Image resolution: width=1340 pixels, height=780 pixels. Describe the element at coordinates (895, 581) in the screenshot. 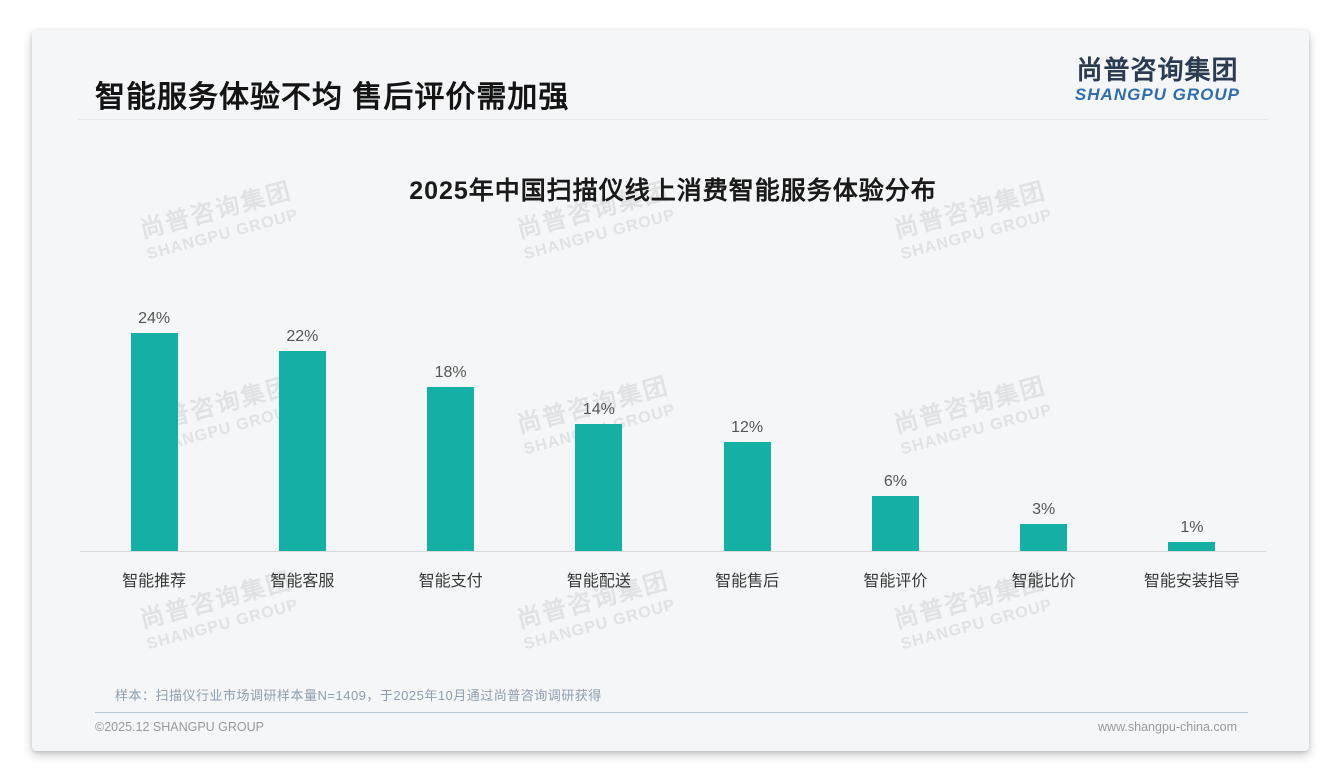

I see `bar-category-label: 智能评价` at that location.